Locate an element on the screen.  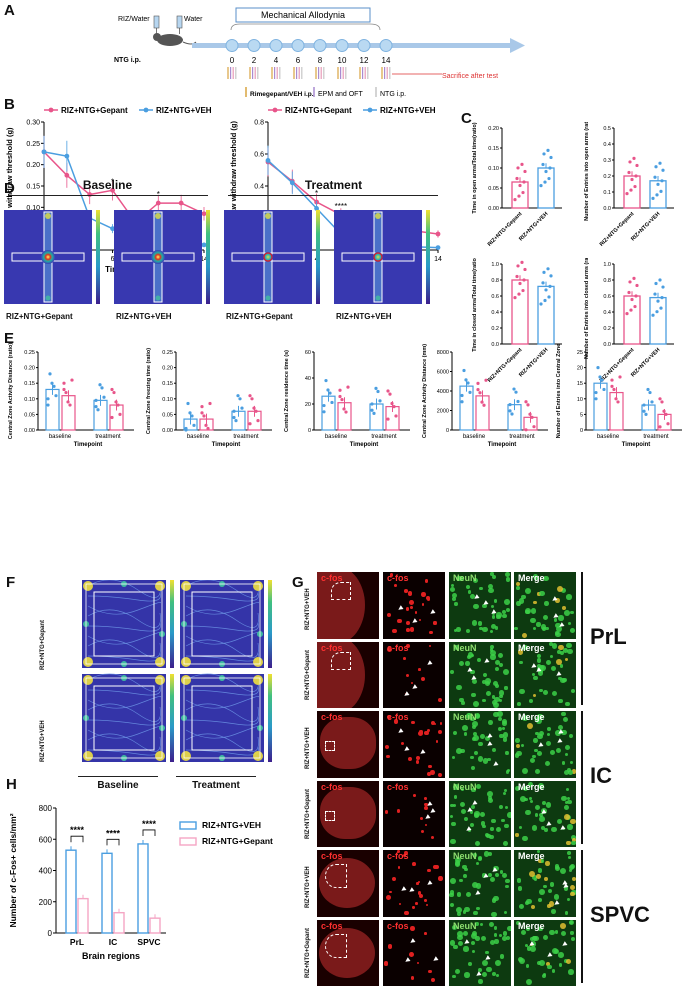
y-tick-label: 0.15 is located at coordinates (167, 384).